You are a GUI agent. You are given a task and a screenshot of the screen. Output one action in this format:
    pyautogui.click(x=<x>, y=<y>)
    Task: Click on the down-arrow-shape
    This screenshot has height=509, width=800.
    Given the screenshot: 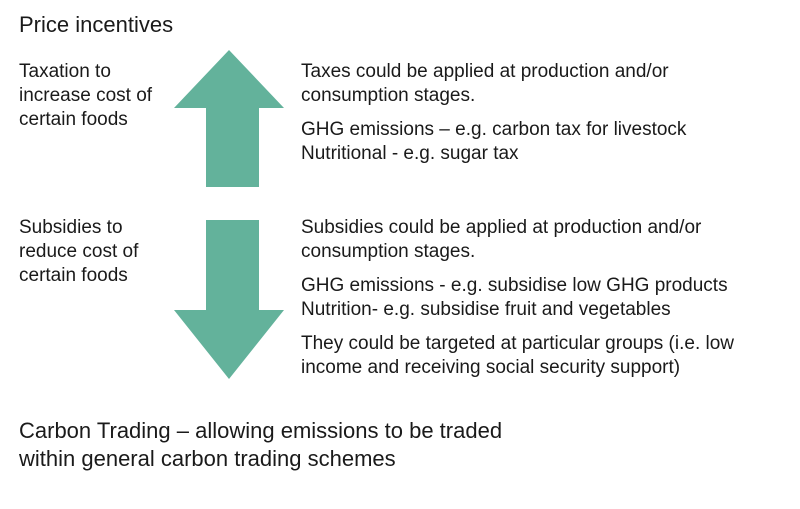 What is the action you would take?
    pyautogui.click(x=229, y=299)
    